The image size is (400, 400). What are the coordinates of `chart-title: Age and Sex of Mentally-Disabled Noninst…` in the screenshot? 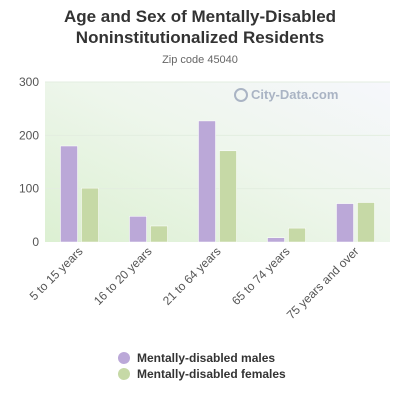 It's located at (200, 27).